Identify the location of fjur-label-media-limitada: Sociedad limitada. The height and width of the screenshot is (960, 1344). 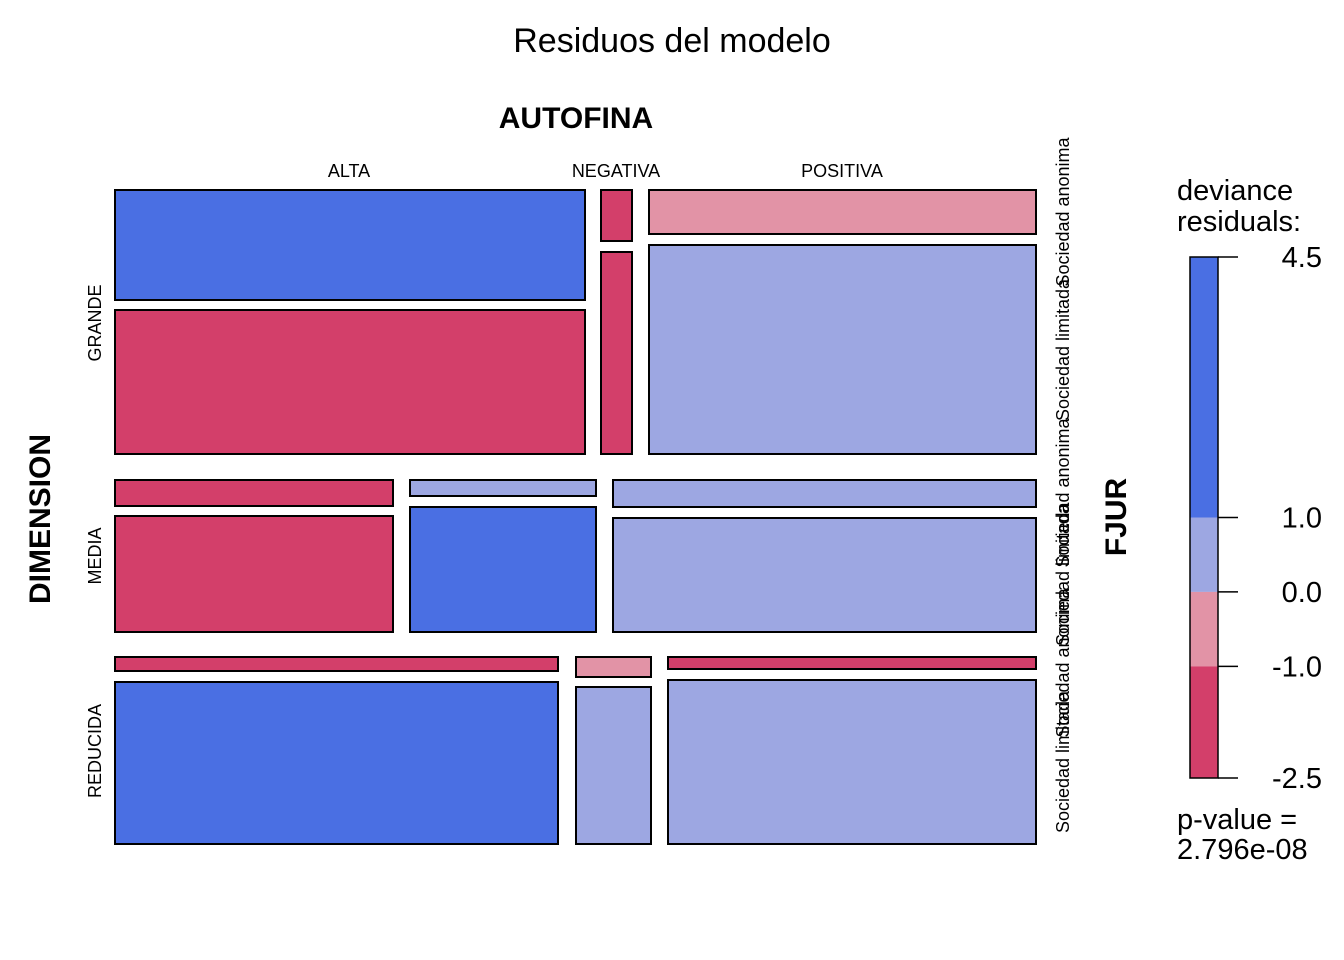
(1063, 574).